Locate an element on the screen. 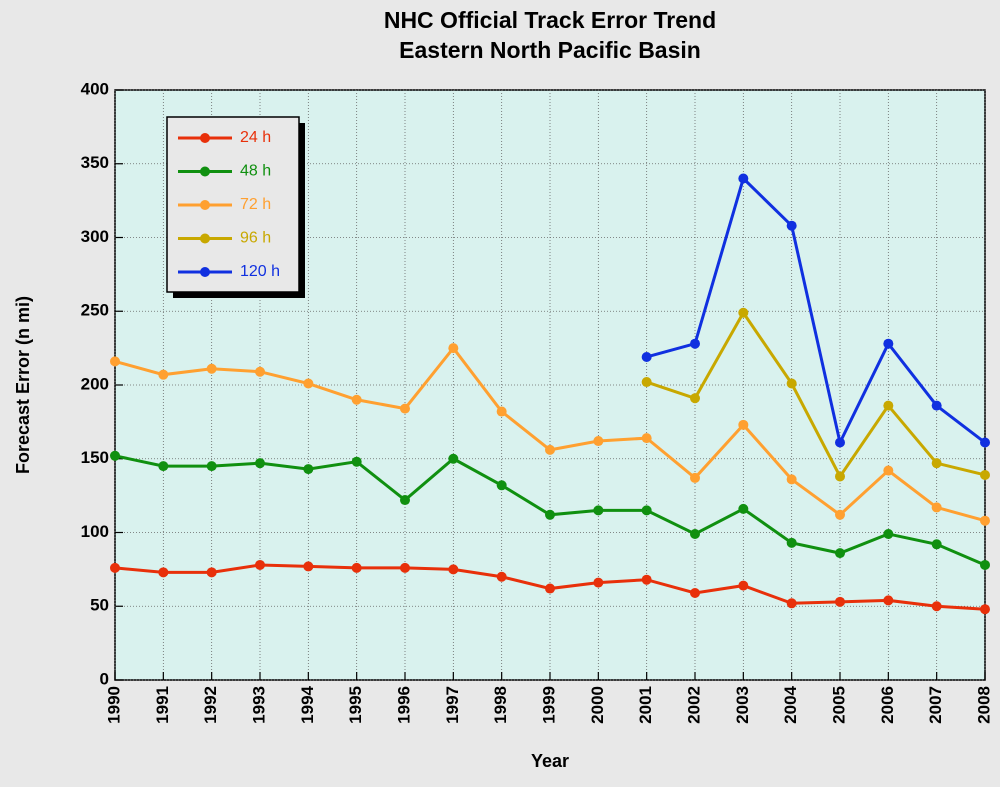  y-tick-label: 350 is located at coordinates (95, 162).